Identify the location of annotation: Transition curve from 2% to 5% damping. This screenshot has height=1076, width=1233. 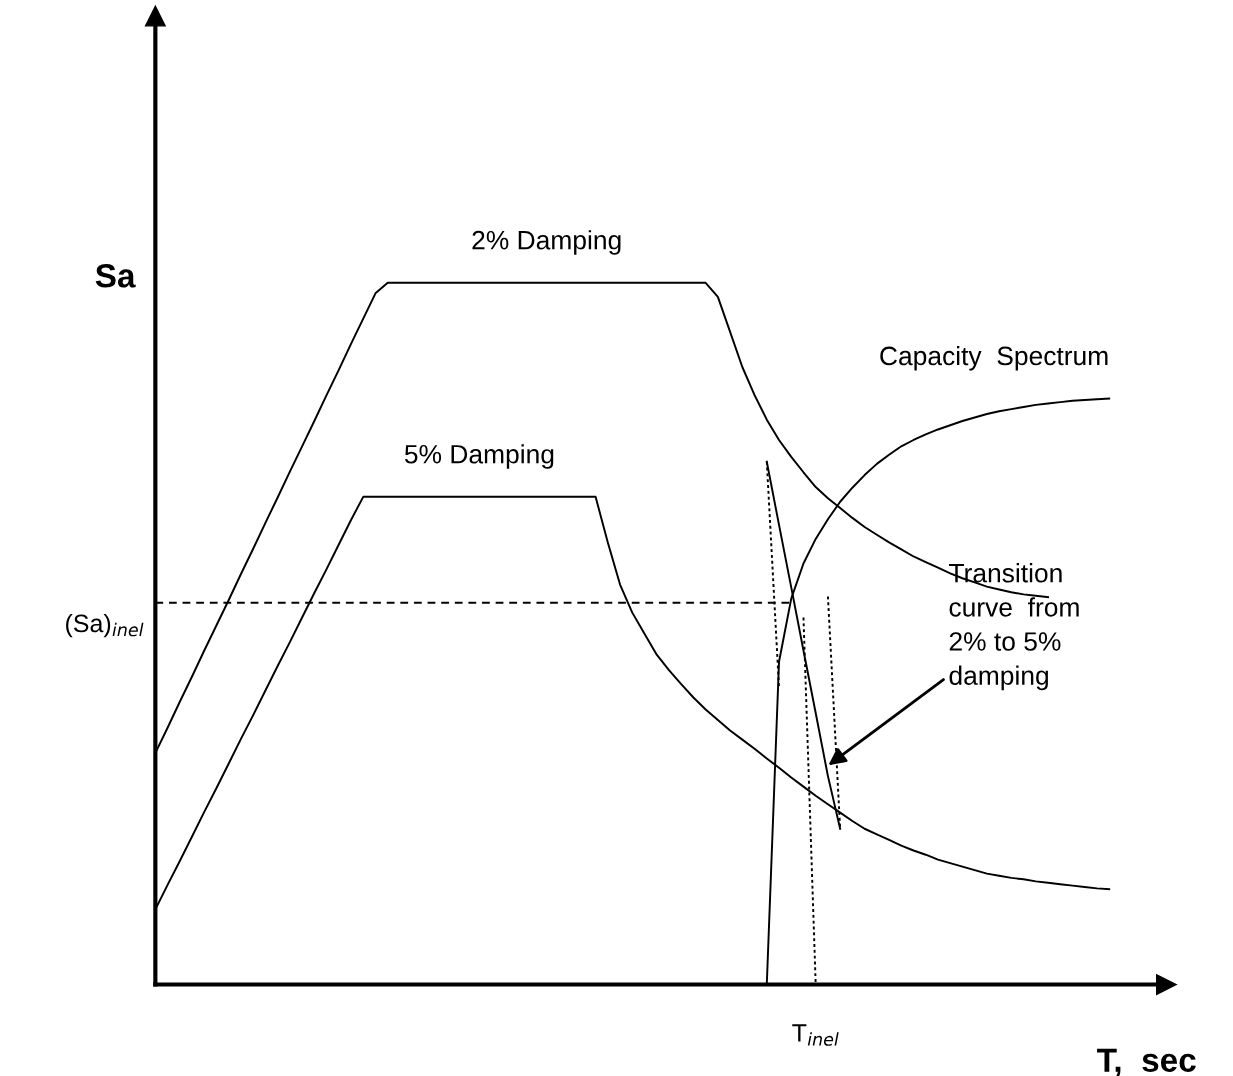
(1014, 627).